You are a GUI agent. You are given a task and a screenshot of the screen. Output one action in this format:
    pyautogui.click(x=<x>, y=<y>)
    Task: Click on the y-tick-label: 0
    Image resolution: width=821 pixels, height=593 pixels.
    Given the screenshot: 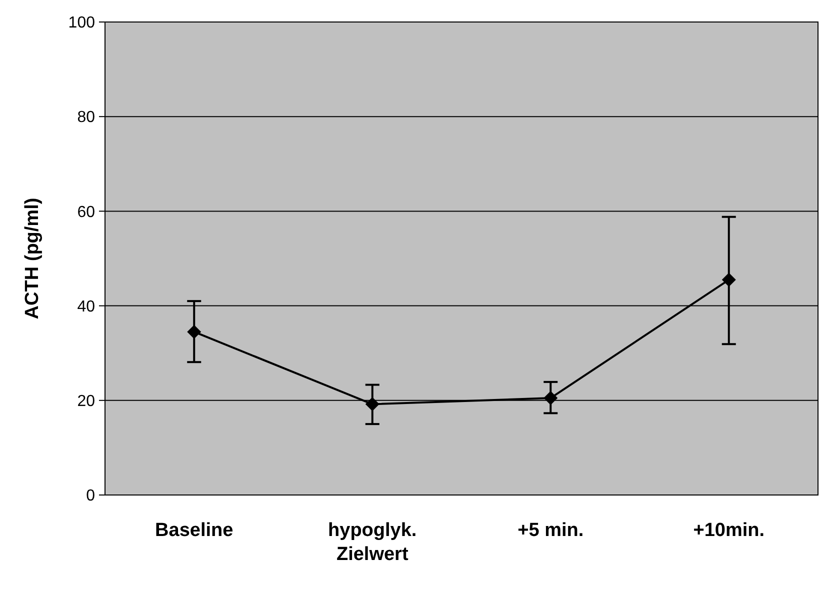 What is the action you would take?
    pyautogui.click(x=91, y=496)
    